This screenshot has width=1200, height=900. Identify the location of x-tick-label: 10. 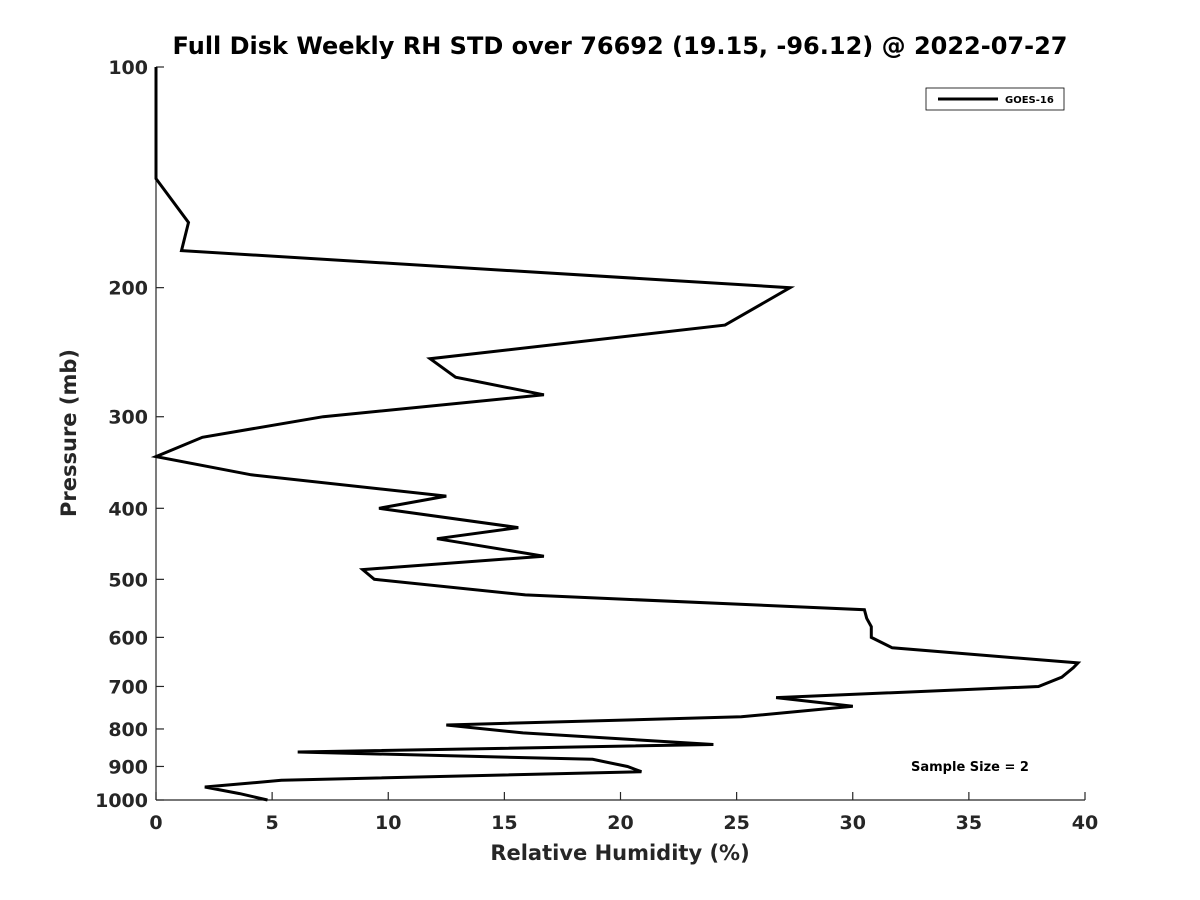
(388, 823).